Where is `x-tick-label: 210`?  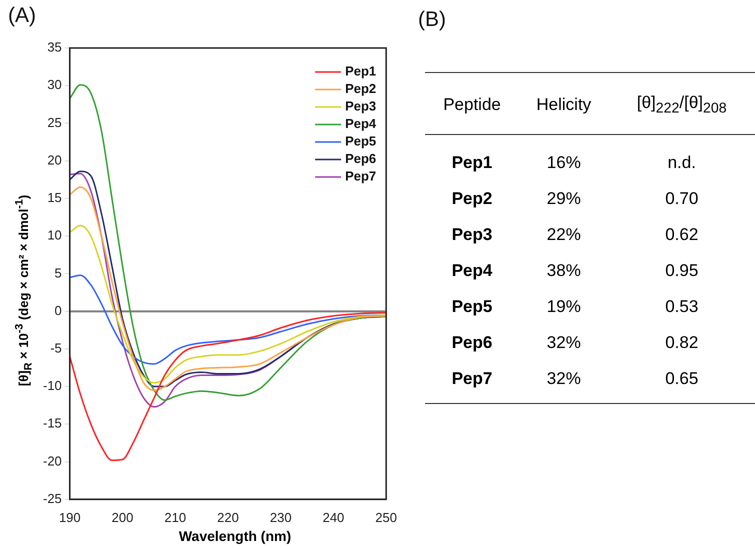 x-tick-label: 210 is located at coordinates (175, 517).